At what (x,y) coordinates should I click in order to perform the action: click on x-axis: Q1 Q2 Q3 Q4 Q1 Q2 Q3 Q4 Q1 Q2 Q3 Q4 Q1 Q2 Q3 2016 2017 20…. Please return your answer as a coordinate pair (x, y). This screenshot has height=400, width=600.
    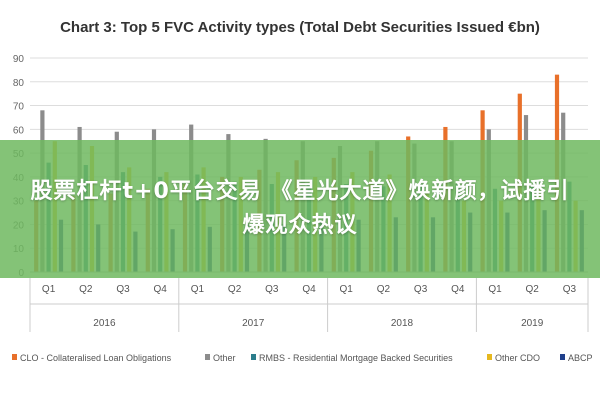
    Looking at the image, I should click on (309, 301).